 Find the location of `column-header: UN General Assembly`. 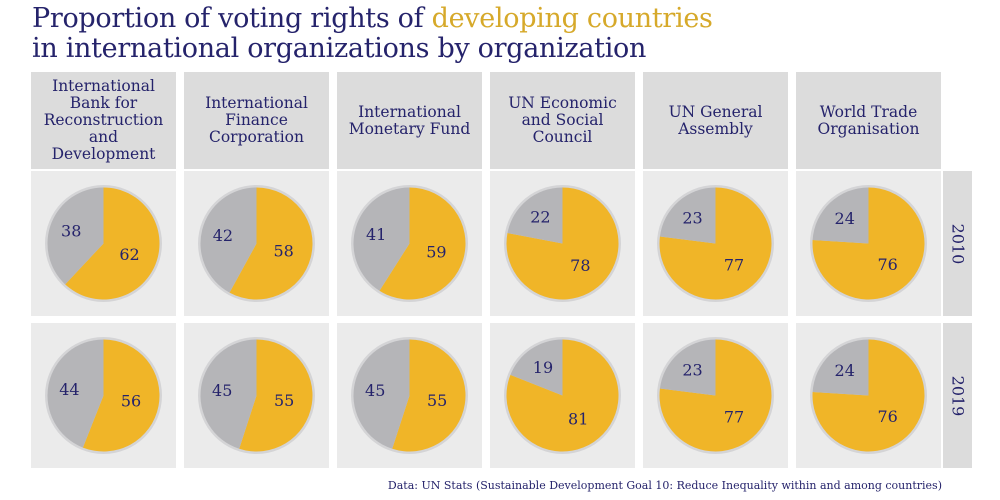

column-header: UN General Assembly is located at coordinates (715, 120).